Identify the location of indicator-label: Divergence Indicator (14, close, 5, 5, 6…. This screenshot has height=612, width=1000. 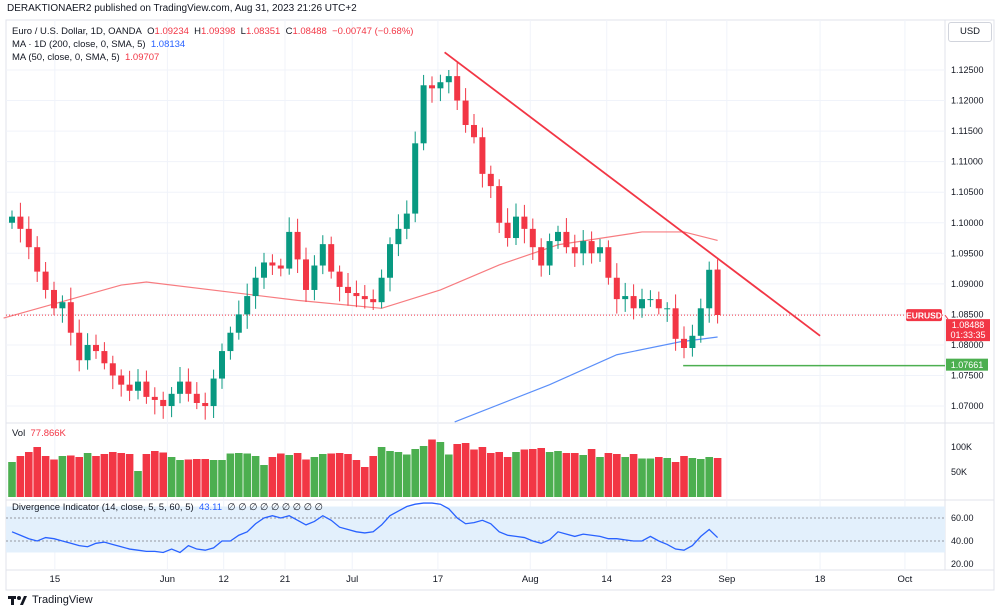
(103, 507).